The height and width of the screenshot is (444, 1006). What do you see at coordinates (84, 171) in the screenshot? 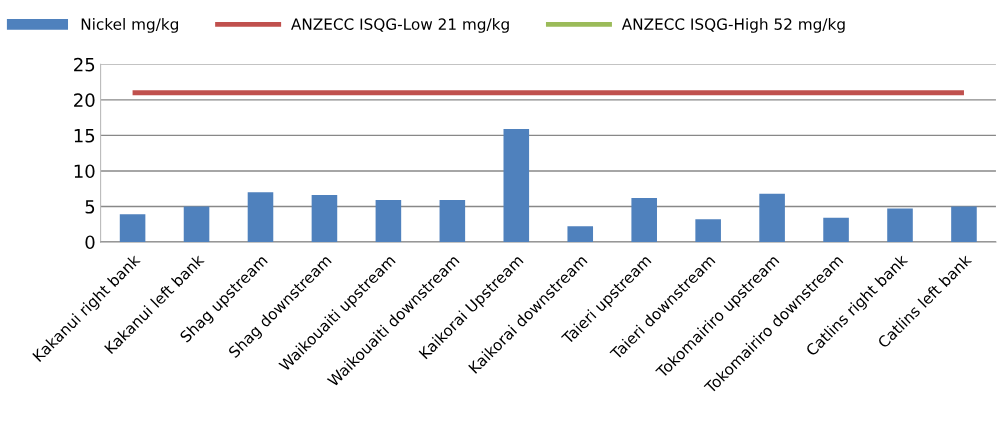
I see `y-tick-label: 10` at bounding box center [84, 171].